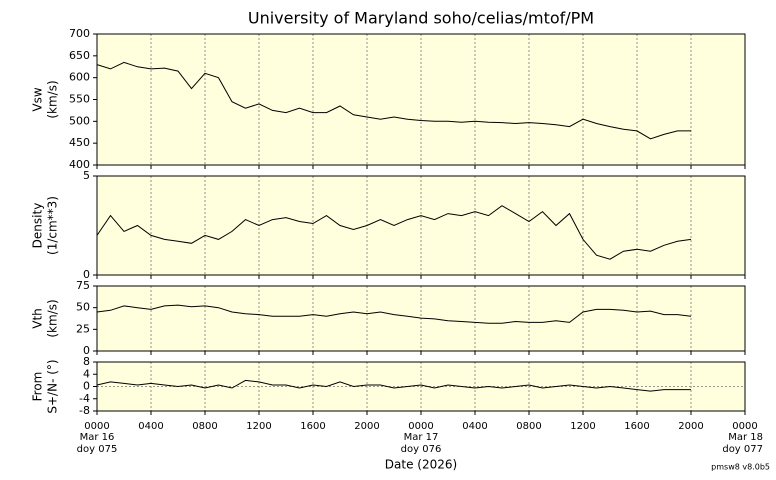 The height and width of the screenshot is (480, 776). I want to click on y-axis-label: (1/cm**3), so click(53, 225).